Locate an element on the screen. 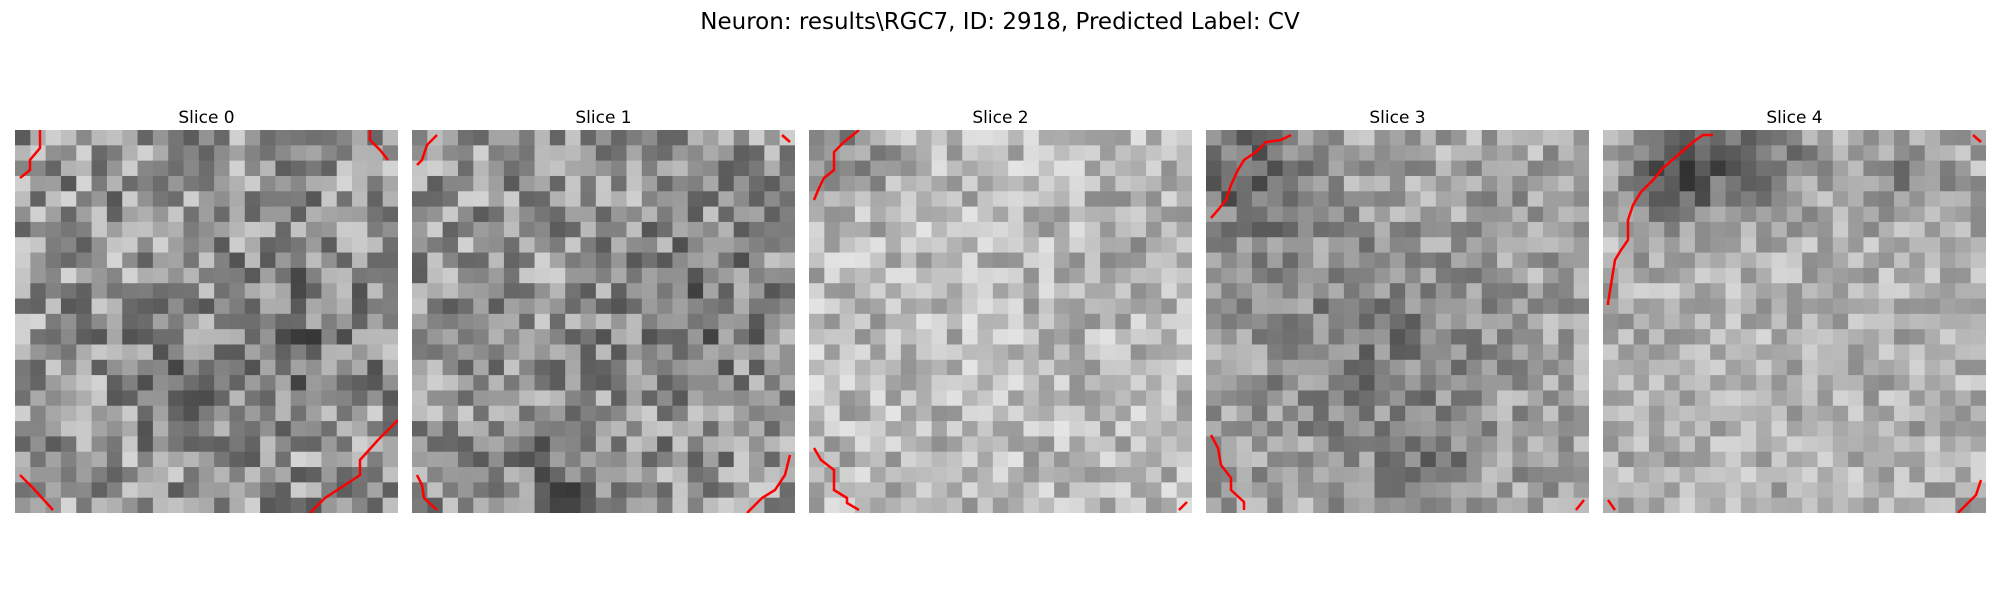 Image resolution: width=2000 pixels, height=600 pixels. slice-panel-2: Slice 2 is located at coordinates (1000, 310).